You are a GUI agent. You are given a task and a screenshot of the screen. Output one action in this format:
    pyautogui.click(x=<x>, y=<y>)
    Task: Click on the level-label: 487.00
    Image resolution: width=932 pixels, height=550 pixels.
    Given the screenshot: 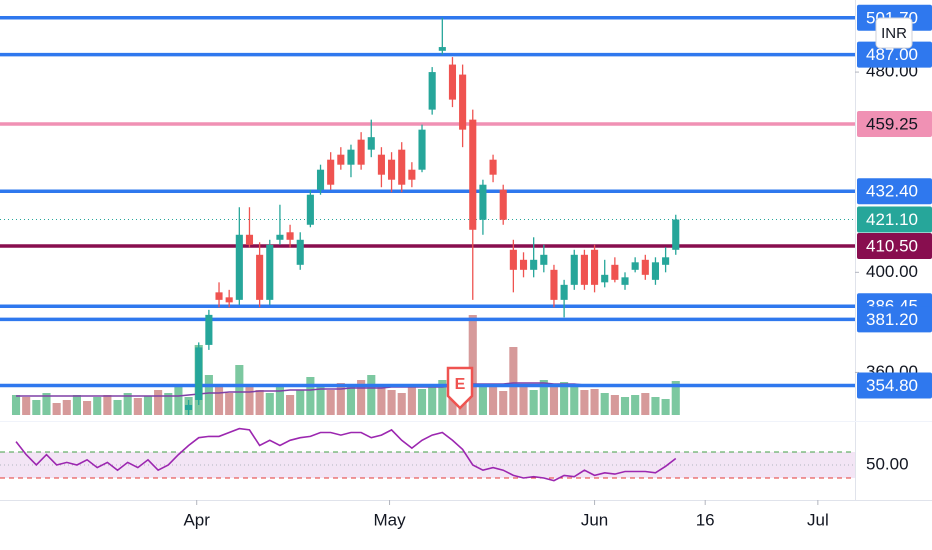 What is the action you would take?
    pyautogui.click(x=892, y=54)
    